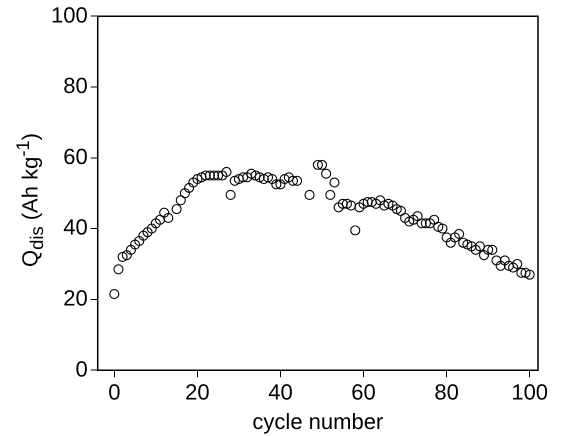  What do you see at coordinates (69, 15) in the screenshot?
I see `y-tick-label: 100` at bounding box center [69, 15].